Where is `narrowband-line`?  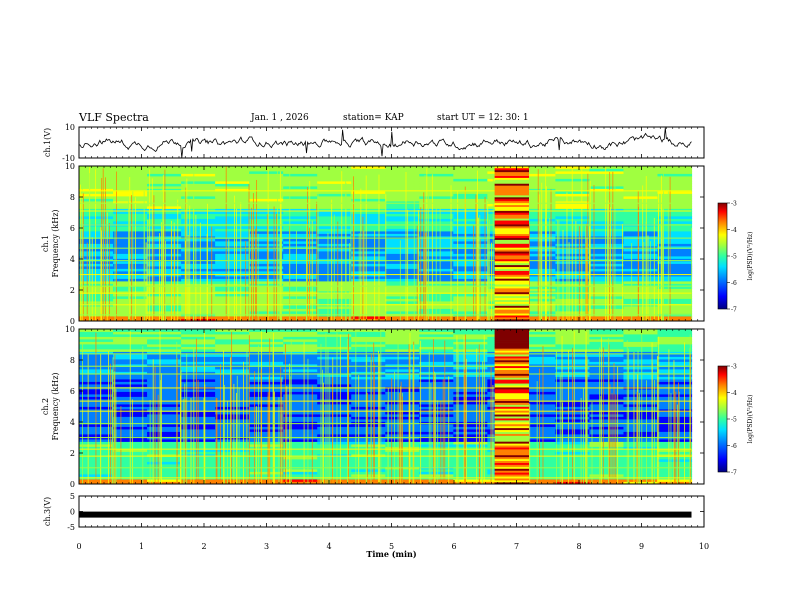
narrowband-line is located at coordinates (385, 374).